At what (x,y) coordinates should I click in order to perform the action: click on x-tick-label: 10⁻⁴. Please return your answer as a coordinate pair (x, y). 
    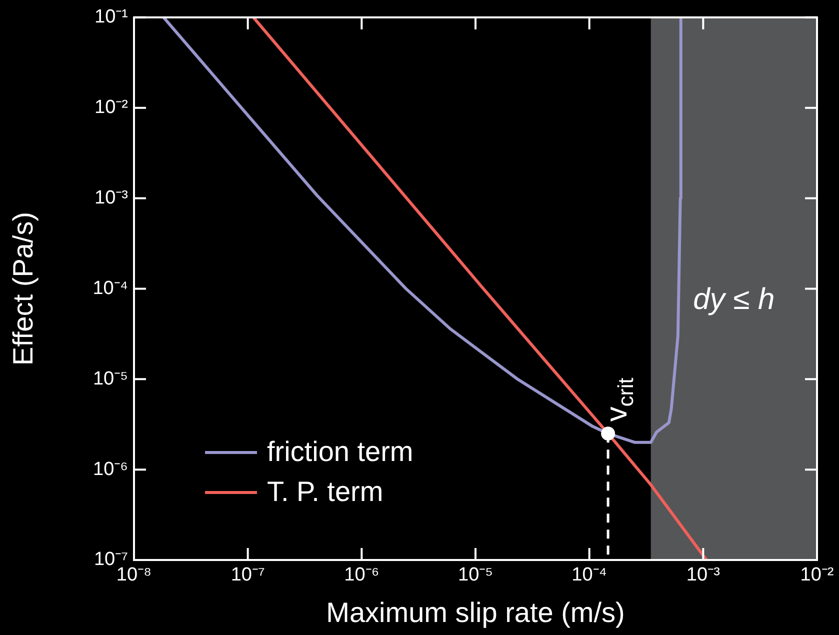
    Looking at the image, I should click on (589, 575).